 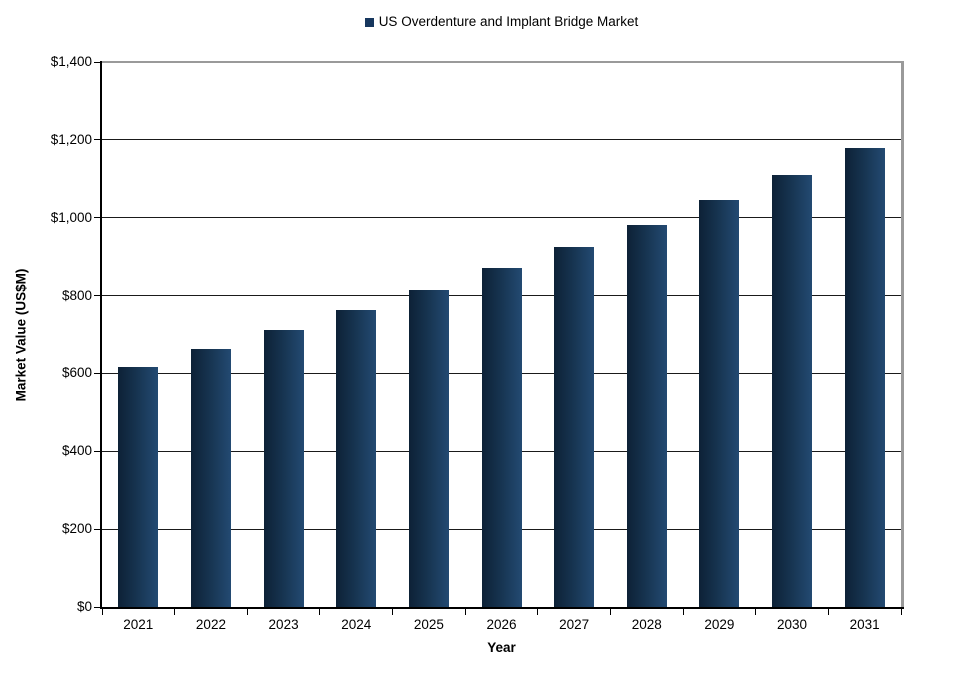 What do you see at coordinates (574, 426) in the screenshot?
I see `bar-2027` at bounding box center [574, 426].